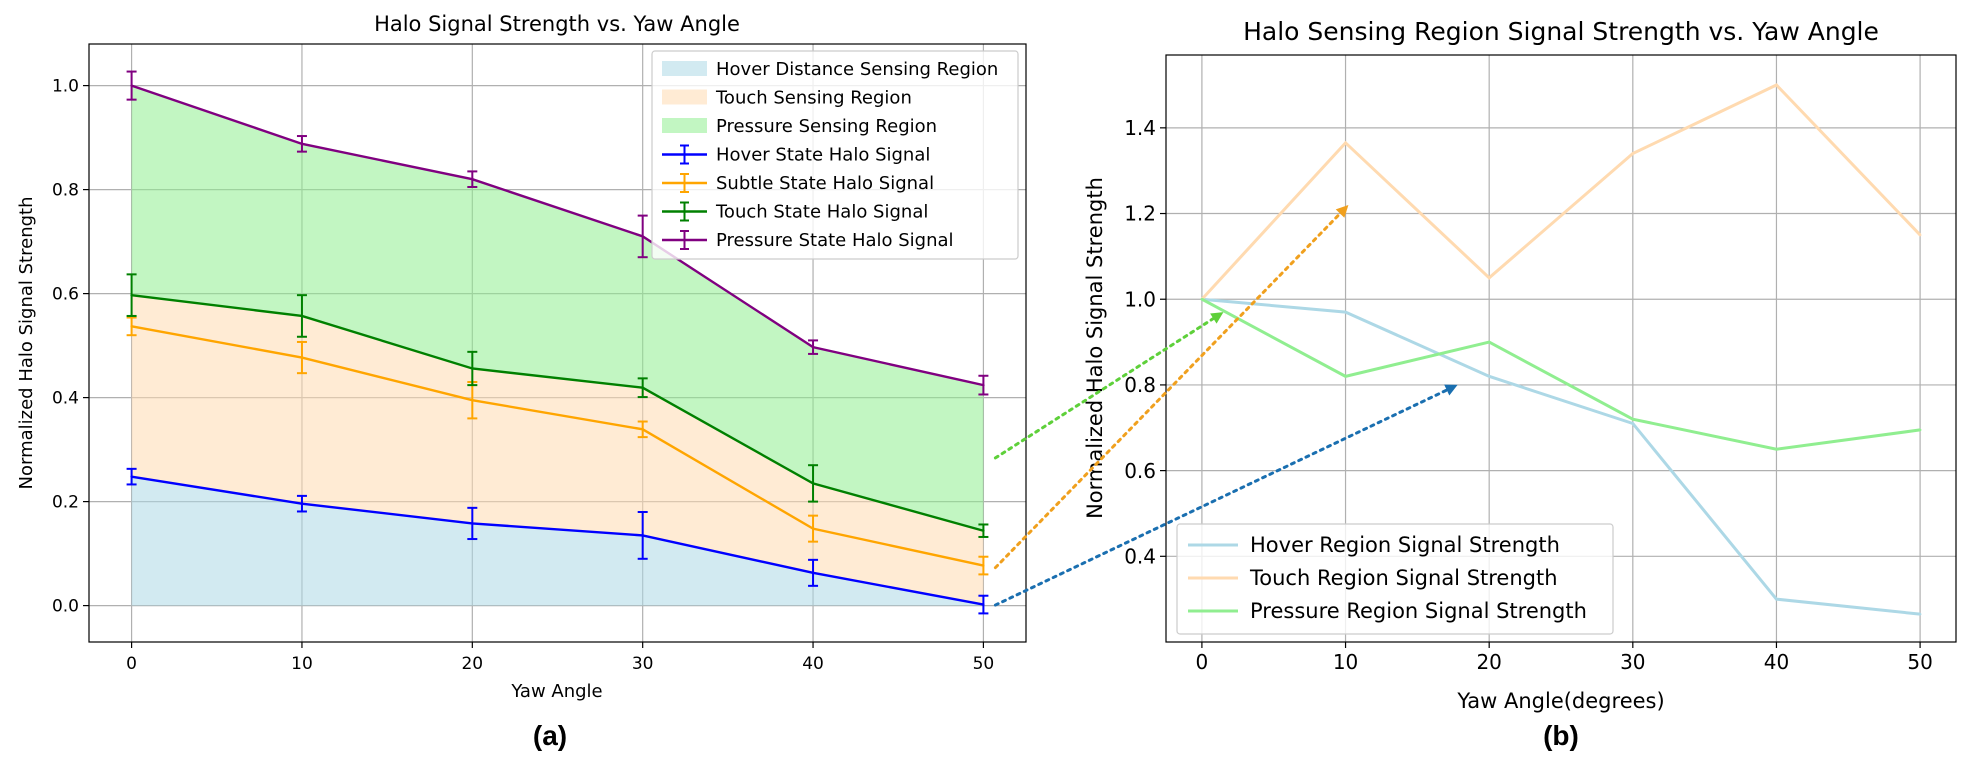  I want to click on a-xtick-label: 30, so click(643, 664).